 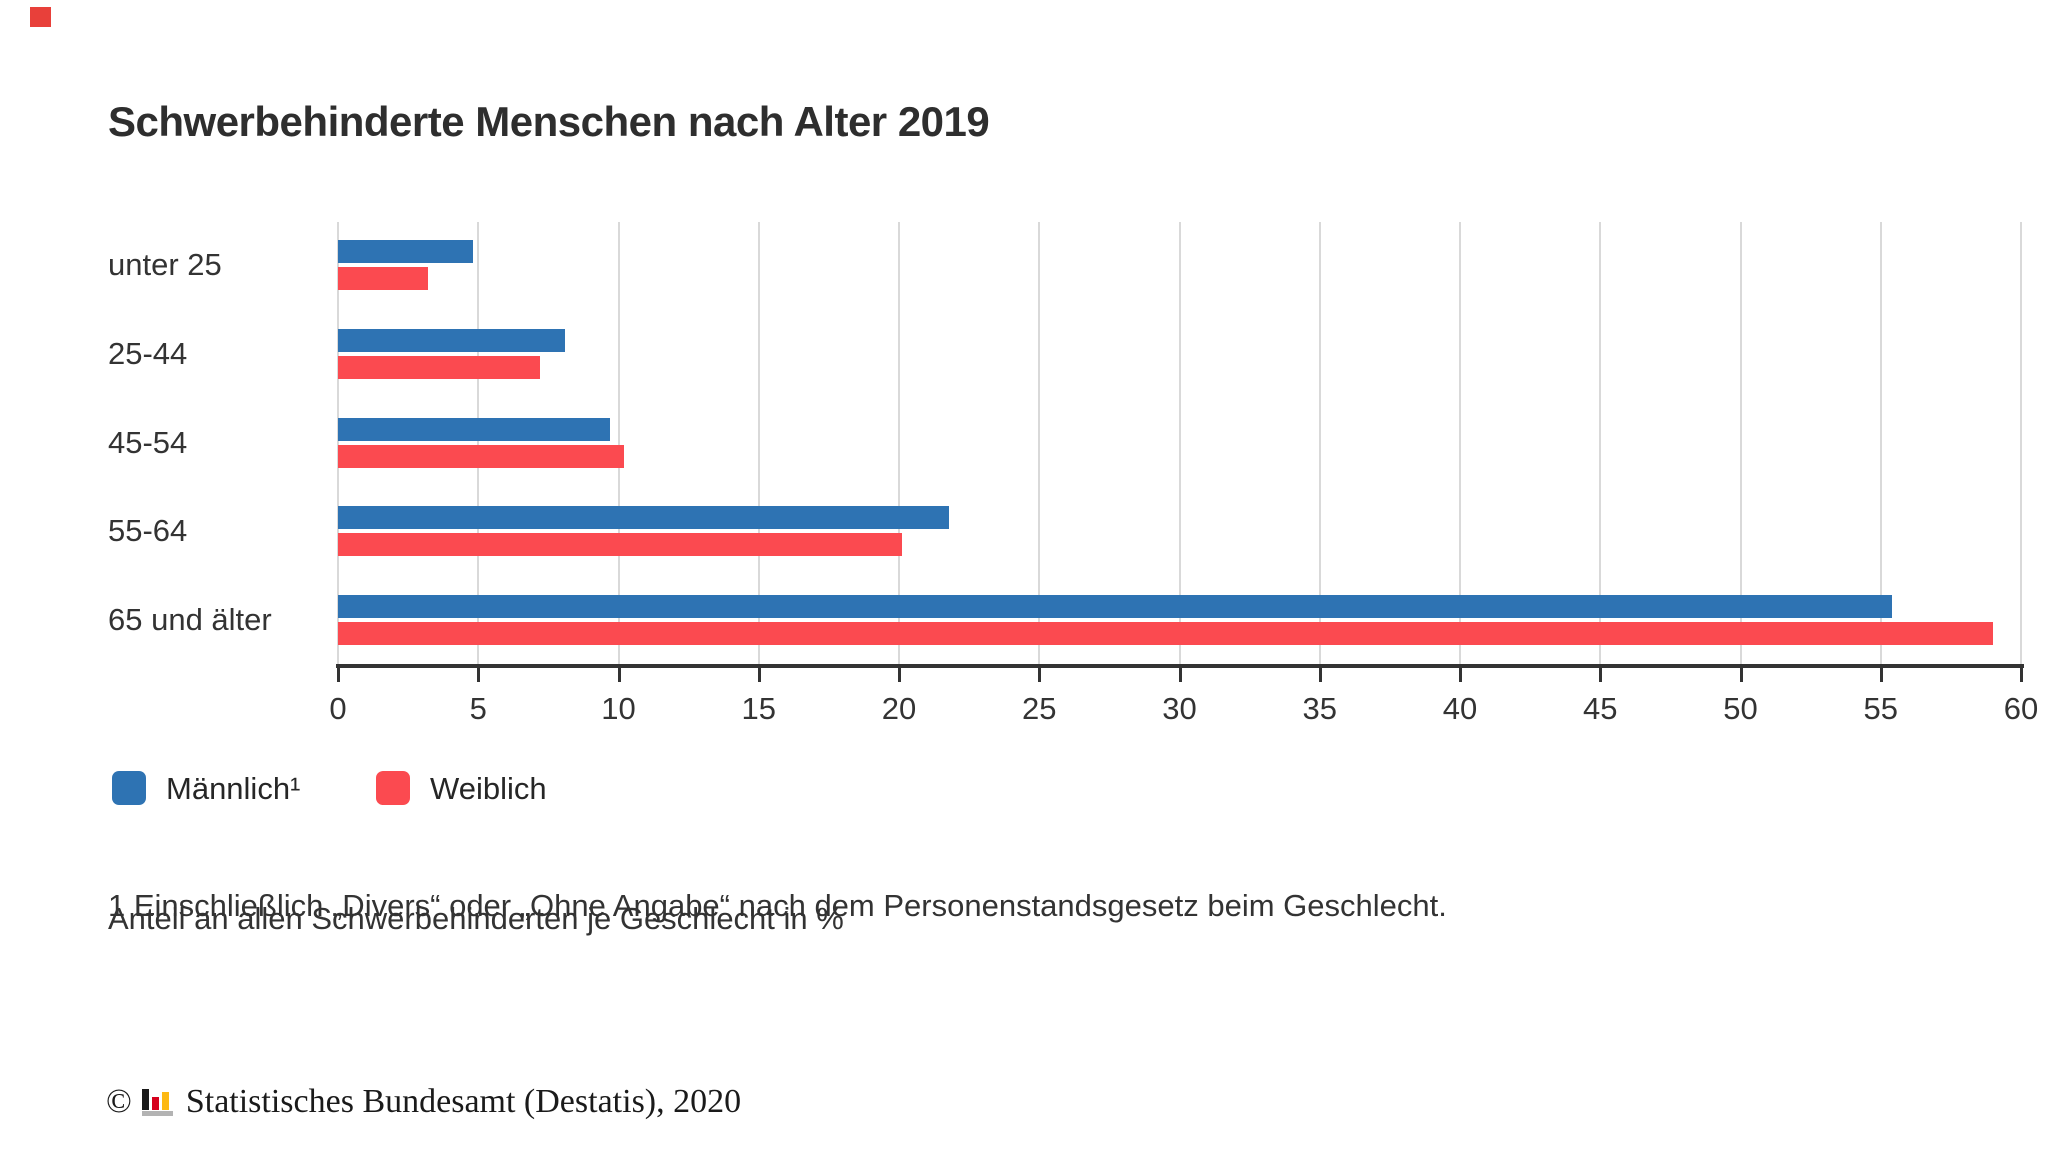 I want to click on logo-bar-gold, so click(x=165, y=1101).